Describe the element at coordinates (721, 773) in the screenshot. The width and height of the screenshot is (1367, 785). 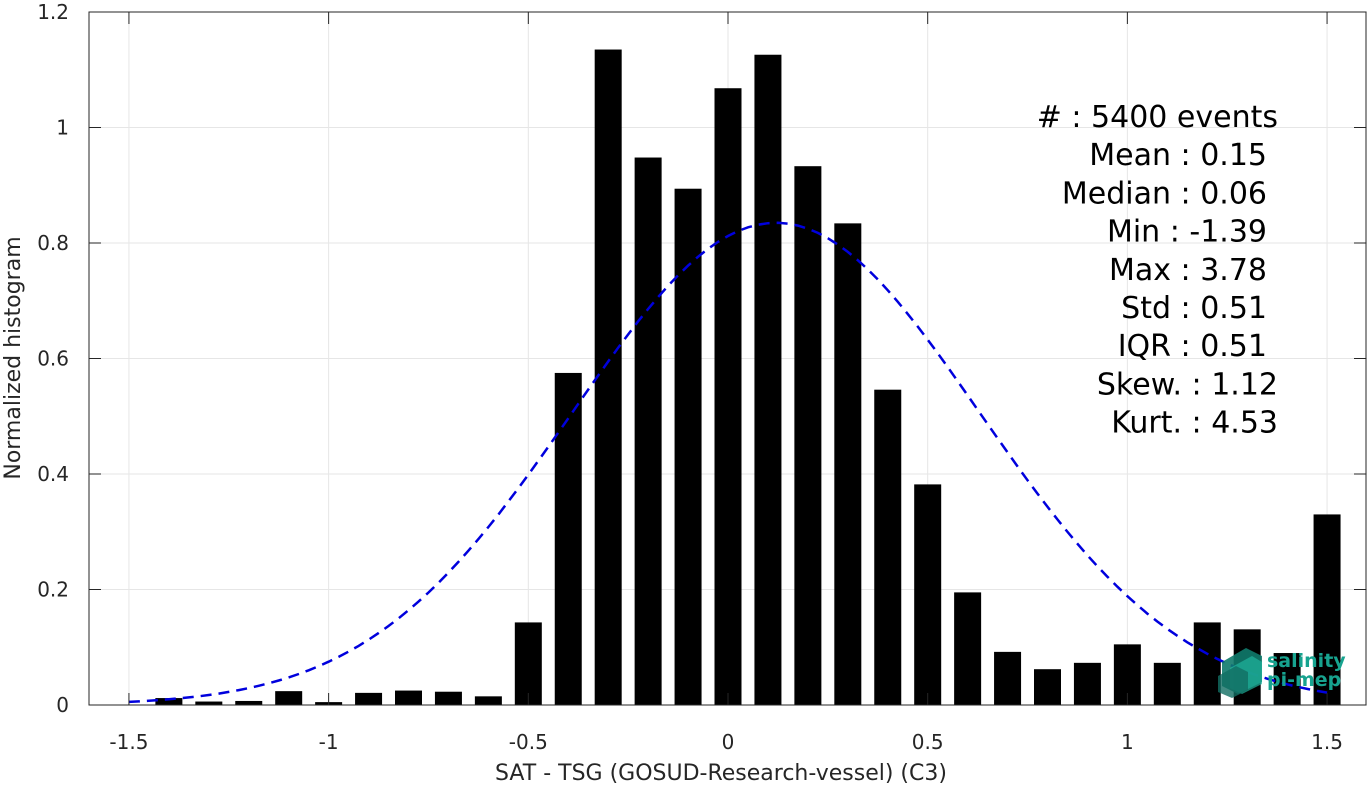
I see `x-axis-label: SAT - TSG (GOSUD-Research-vessel) (C3)` at that location.